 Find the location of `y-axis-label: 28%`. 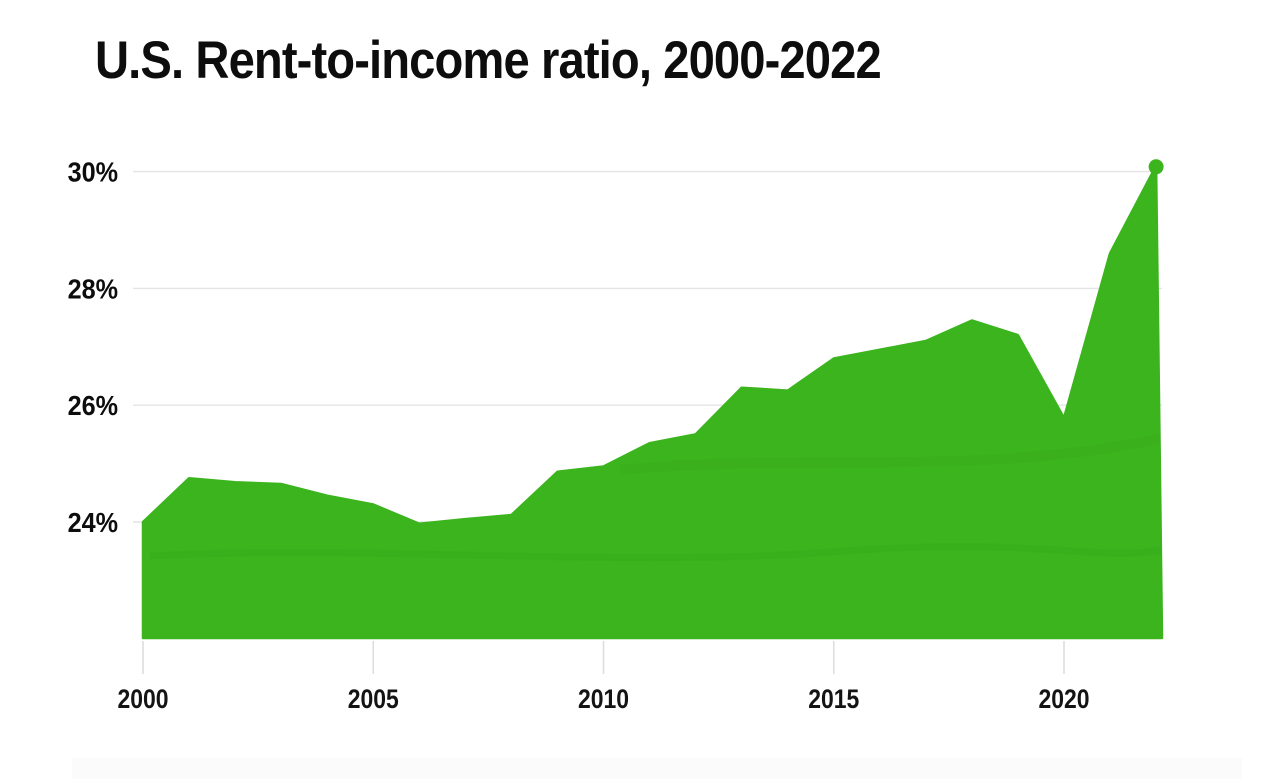

y-axis-label: 28% is located at coordinates (93, 289).